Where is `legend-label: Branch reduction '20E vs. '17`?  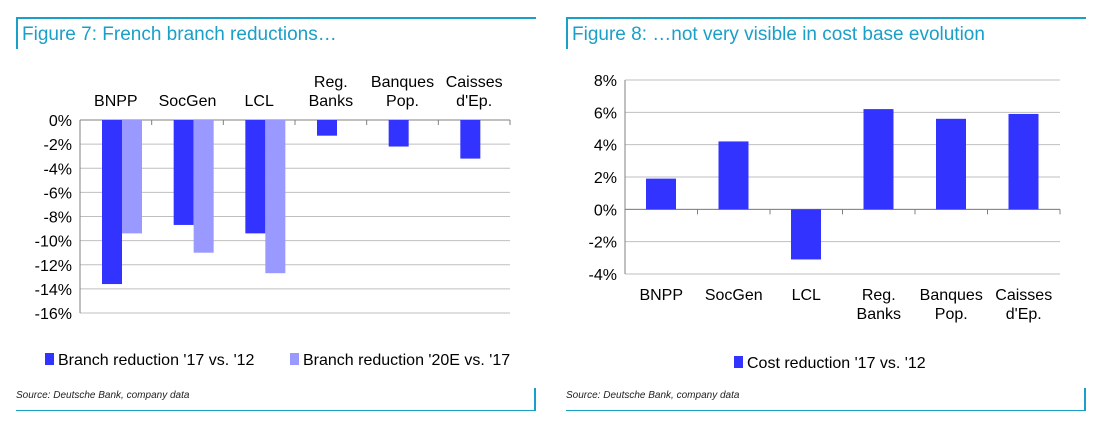 legend-label: Branch reduction '20E vs. '17 is located at coordinates (406, 360).